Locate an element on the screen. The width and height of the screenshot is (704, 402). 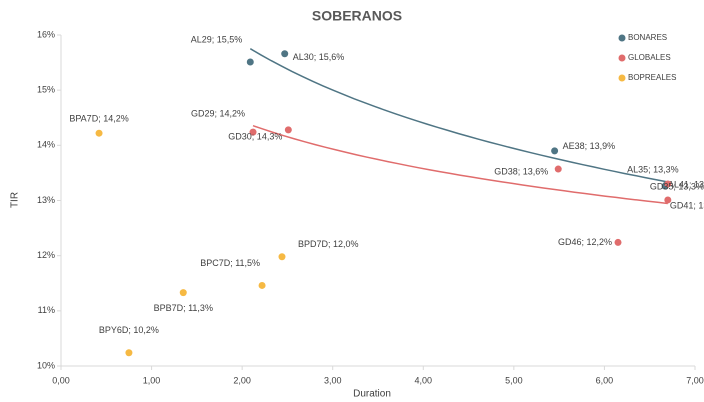
x-tick-label: 3,00 is located at coordinates (333, 380).